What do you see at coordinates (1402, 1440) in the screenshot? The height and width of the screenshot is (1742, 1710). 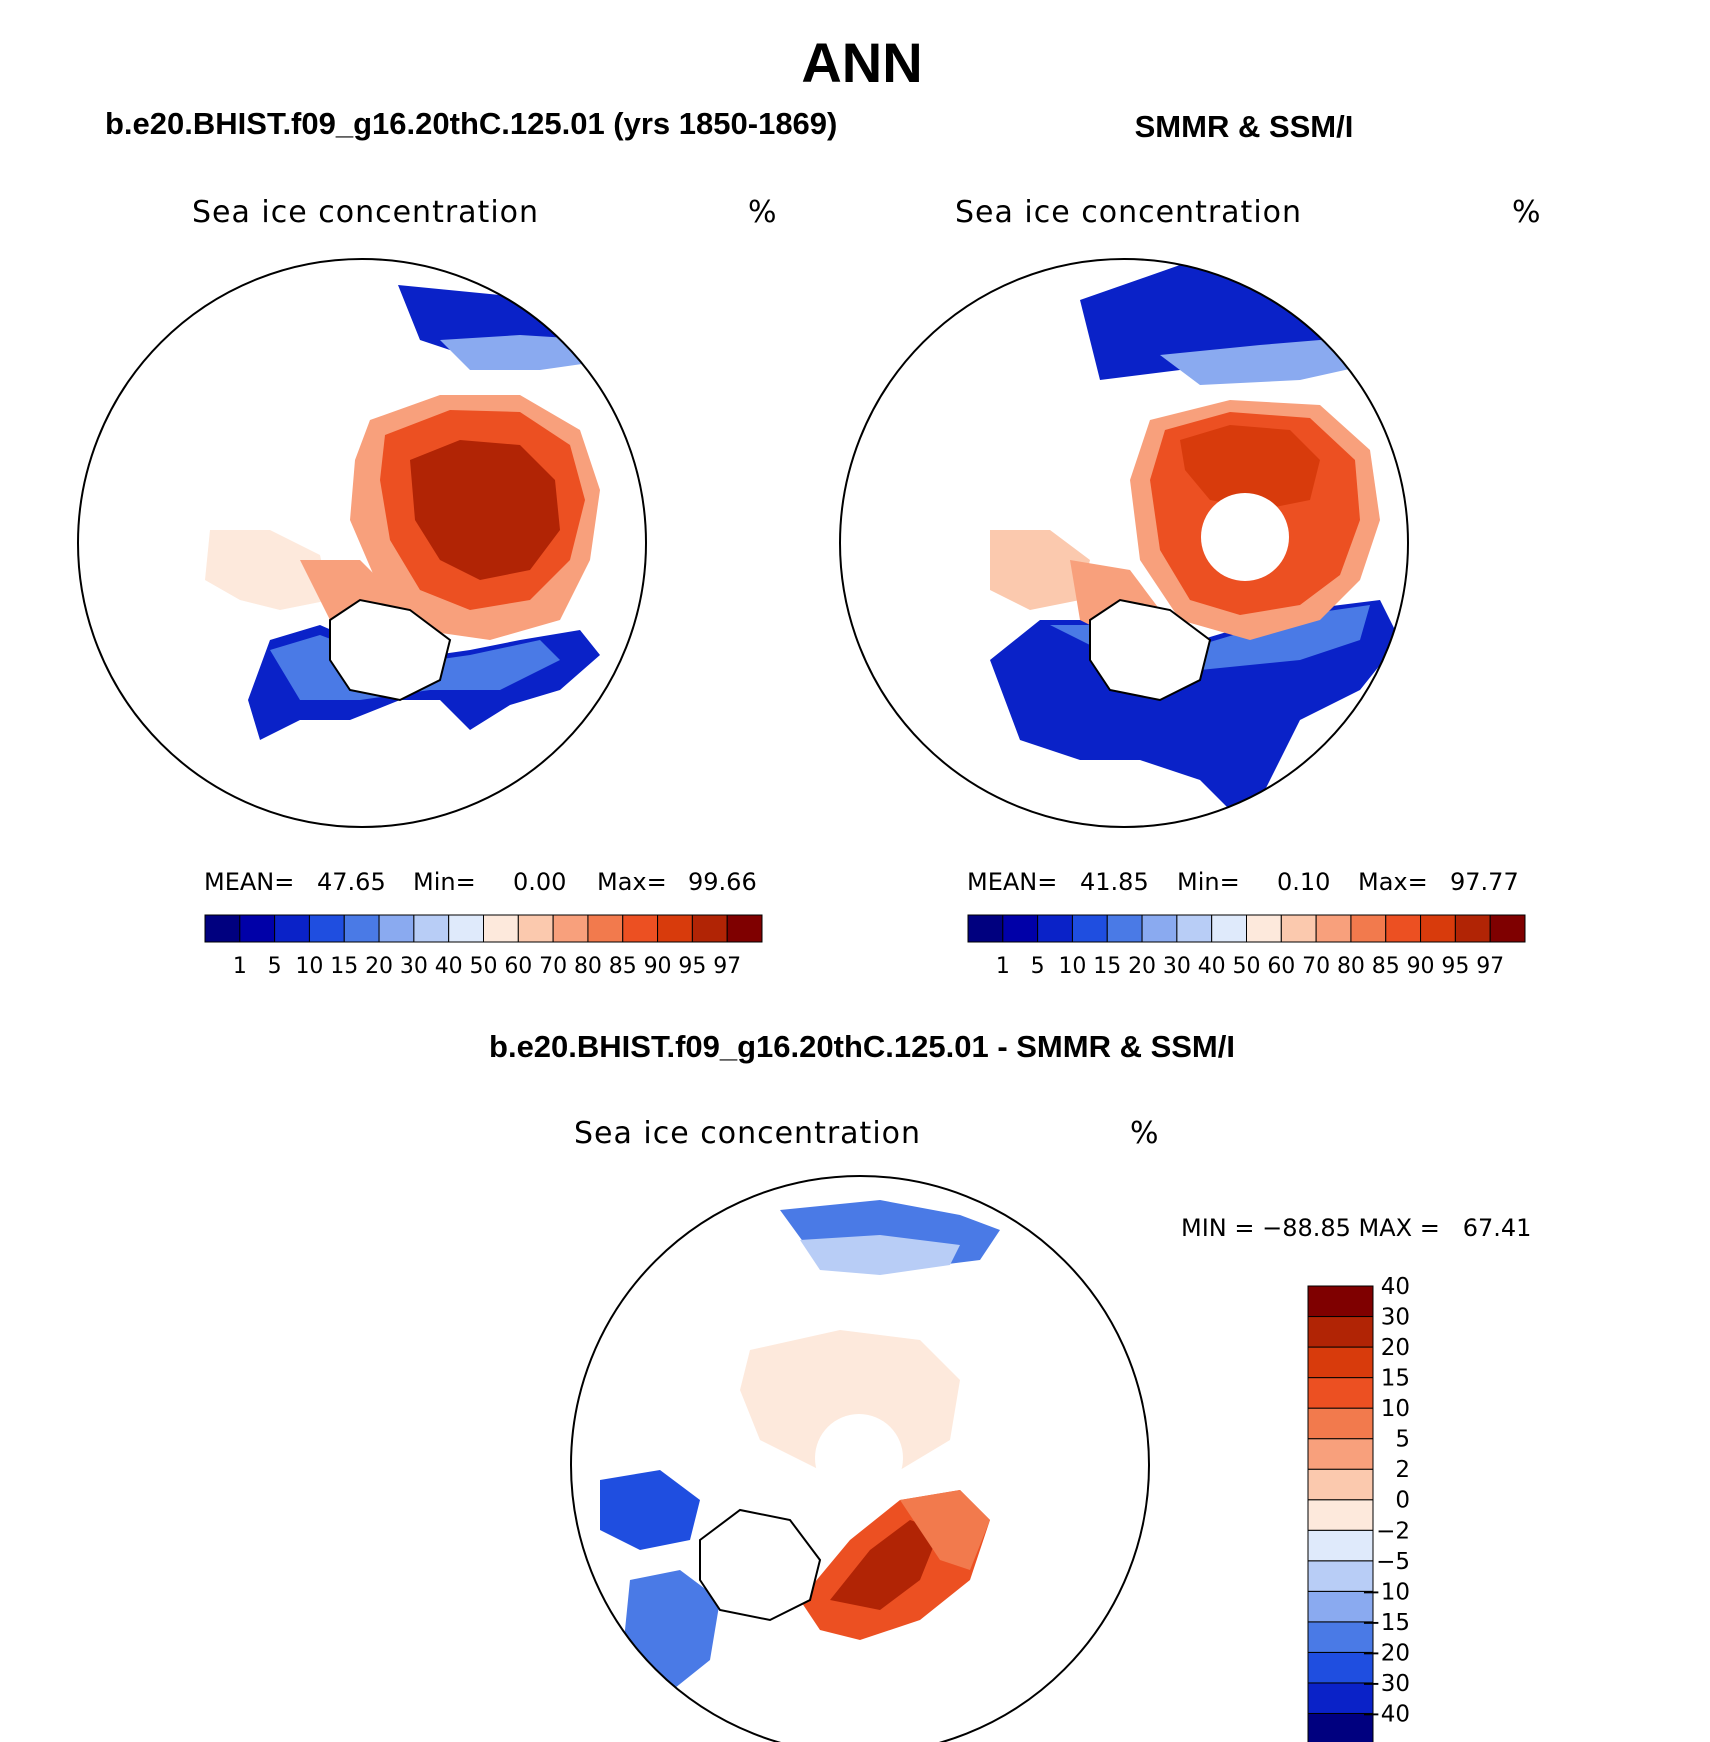 I see `panel-c-colorbar-tick-label: 5` at bounding box center [1402, 1440].